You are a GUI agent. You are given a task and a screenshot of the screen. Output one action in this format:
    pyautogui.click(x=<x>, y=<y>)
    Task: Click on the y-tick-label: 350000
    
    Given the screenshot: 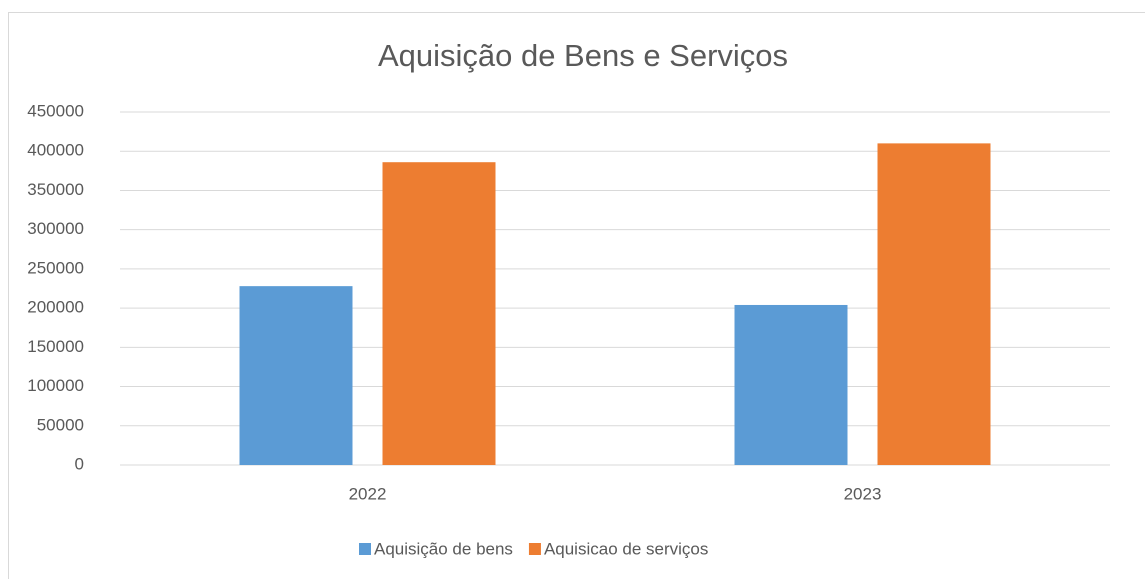 What is the action you would take?
    pyautogui.click(x=55, y=189)
    